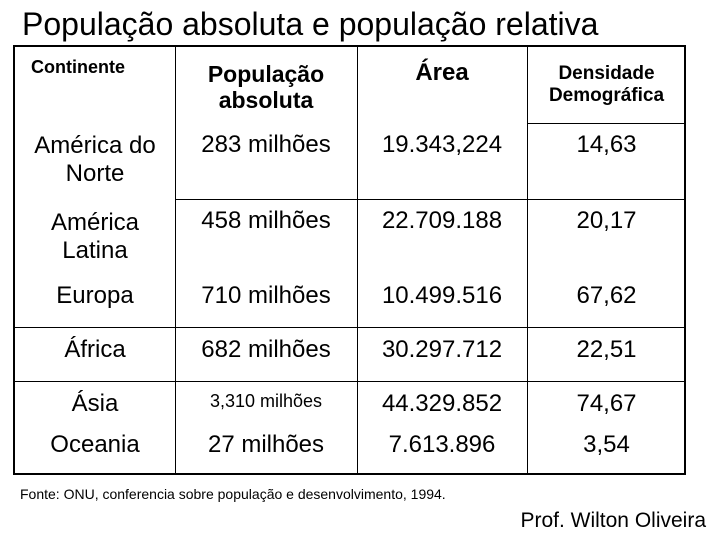  I want to click on row-oceania-area: 7.613.896, so click(442, 445).